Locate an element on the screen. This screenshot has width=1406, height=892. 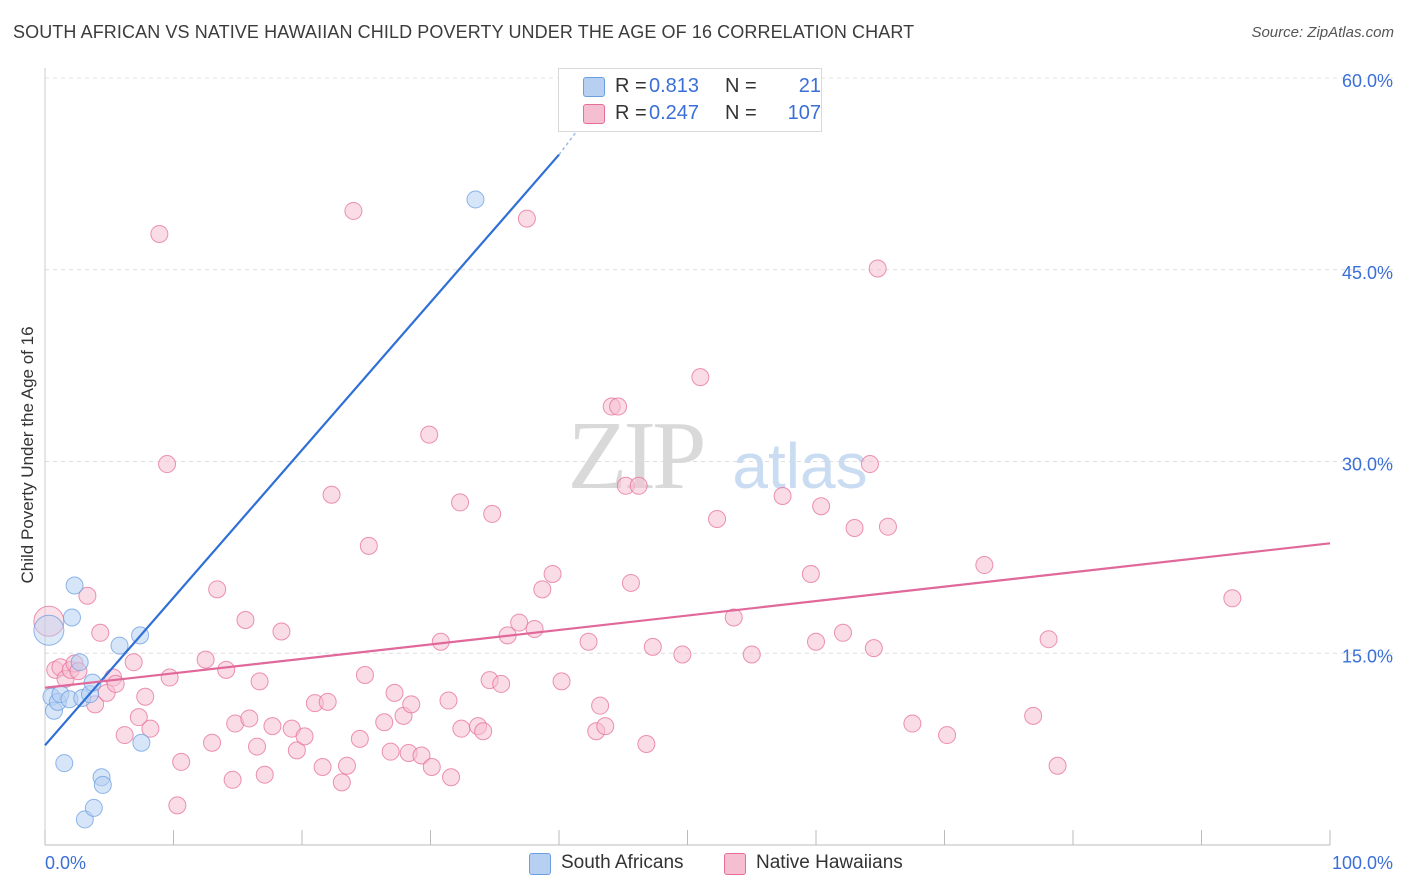
watermark: ZIP atlas is located at coordinates (718, 456).